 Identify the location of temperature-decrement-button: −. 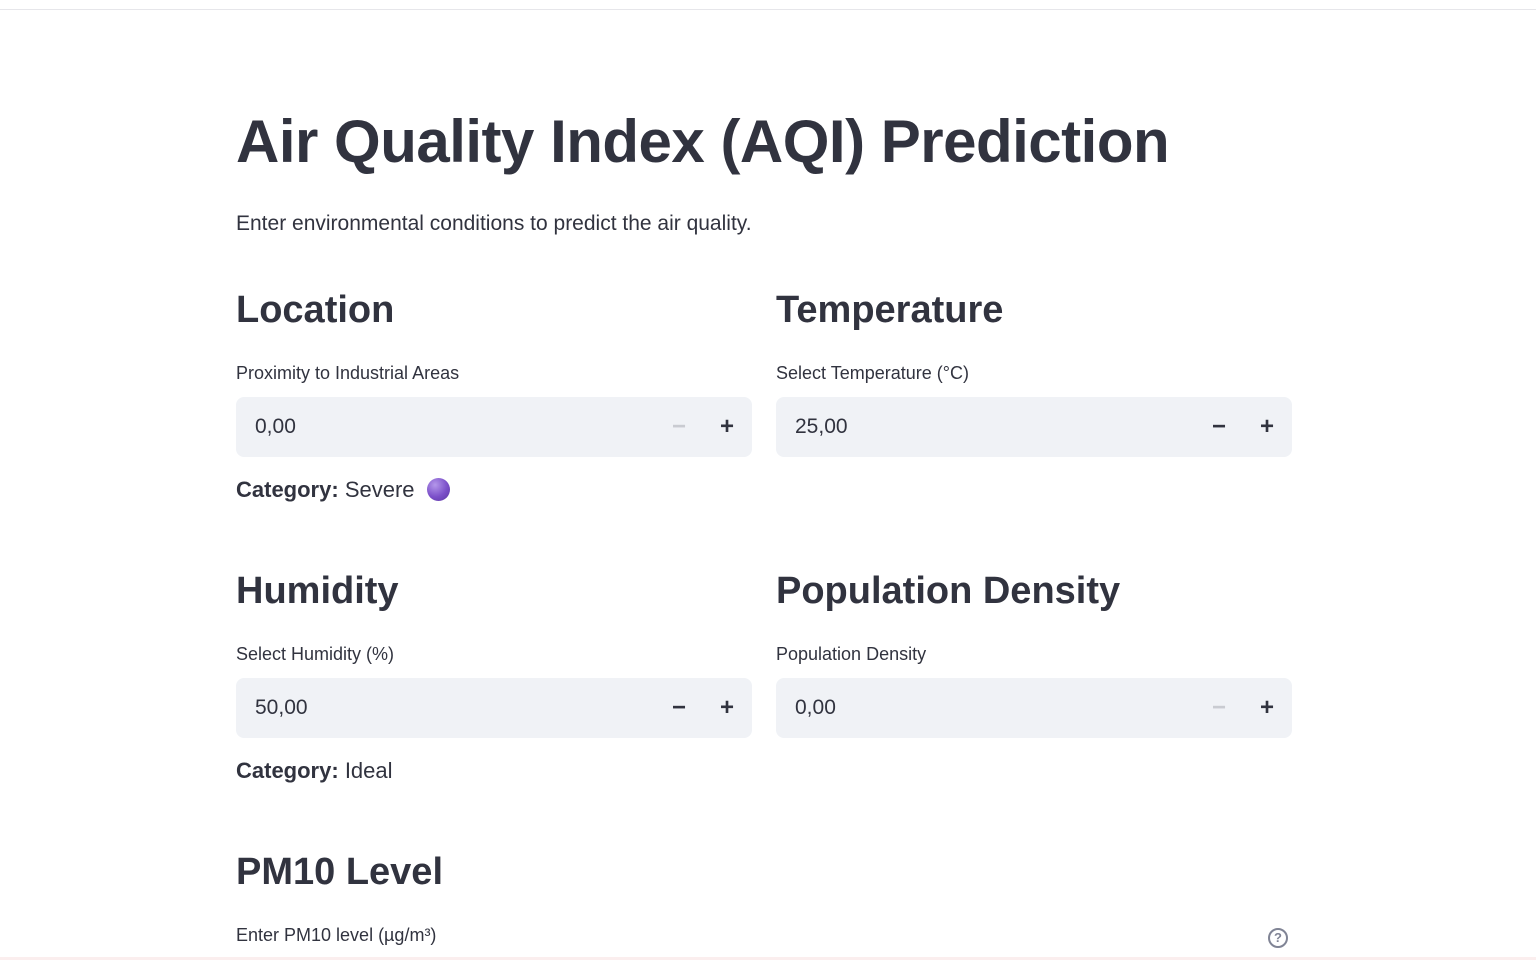
(1218, 426).